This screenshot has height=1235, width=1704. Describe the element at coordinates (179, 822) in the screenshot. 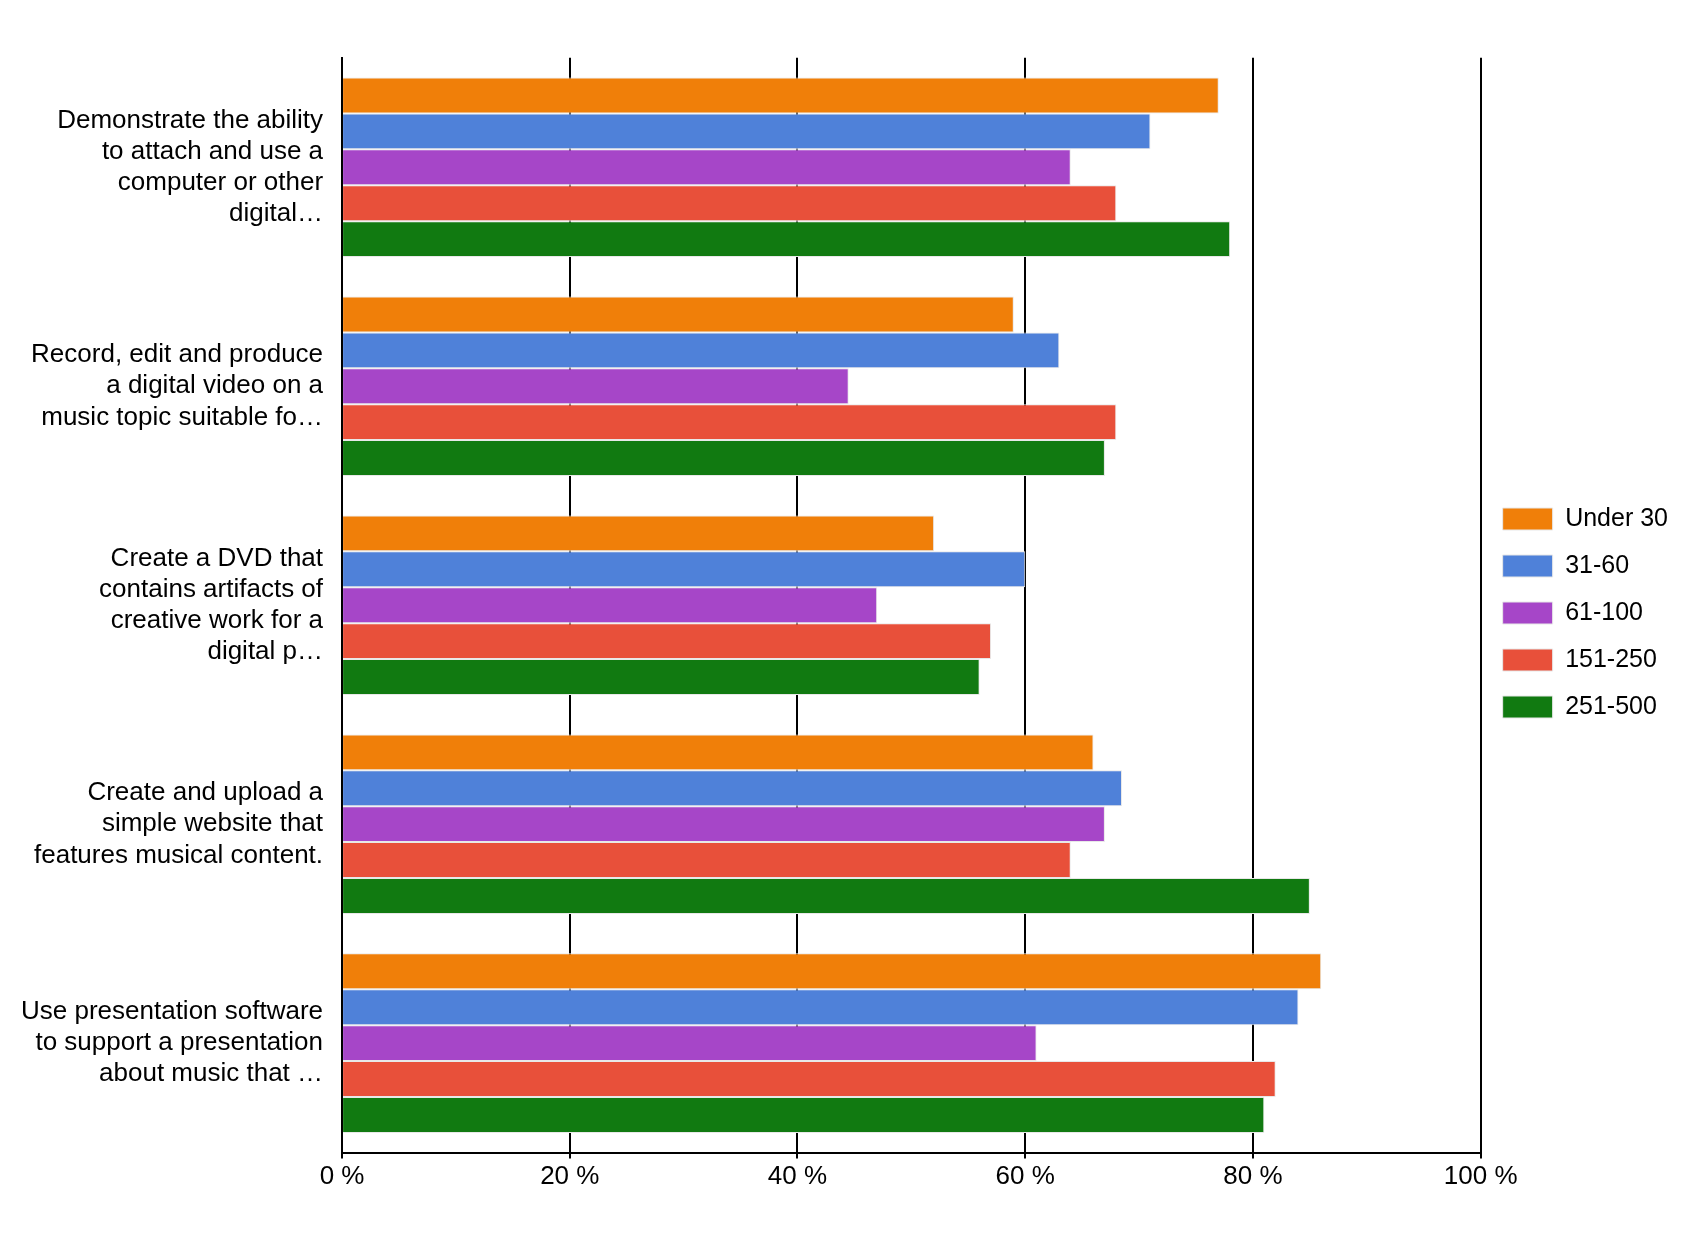

I see `y-tick-label: Create and upload a simple website that features musical content.` at that location.